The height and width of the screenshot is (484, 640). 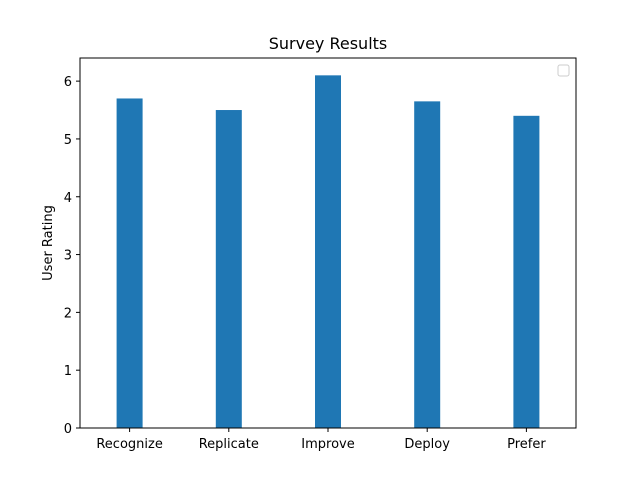 What do you see at coordinates (129, 263) in the screenshot?
I see `bar-recognize` at bounding box center [129, 263].